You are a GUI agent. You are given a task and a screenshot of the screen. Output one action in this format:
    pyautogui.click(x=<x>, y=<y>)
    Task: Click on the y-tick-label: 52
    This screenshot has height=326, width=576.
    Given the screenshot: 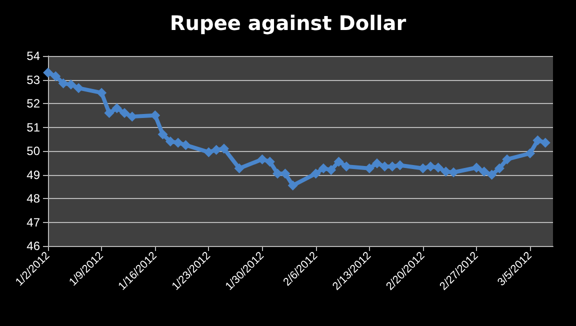 What is the action you would take?
    pyautogui.click(x=33, y=103)
    